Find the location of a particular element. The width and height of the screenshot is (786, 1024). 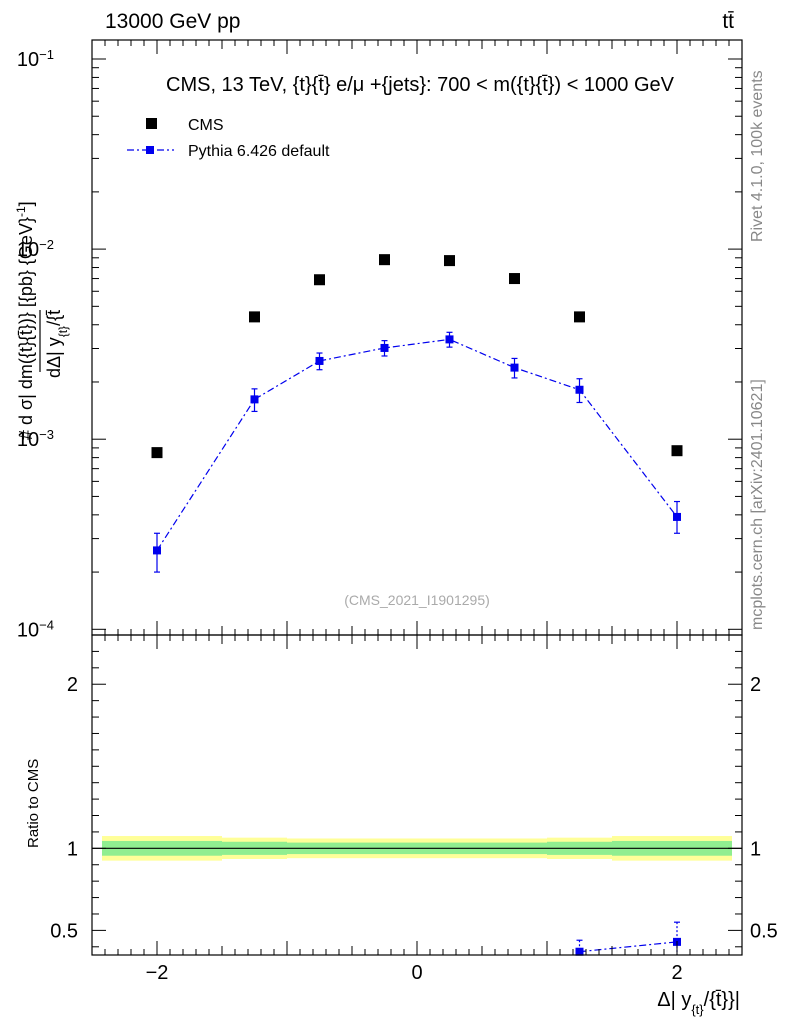

main-y-tick-label: 10⁻¹ is located at coordinates (35, 59).